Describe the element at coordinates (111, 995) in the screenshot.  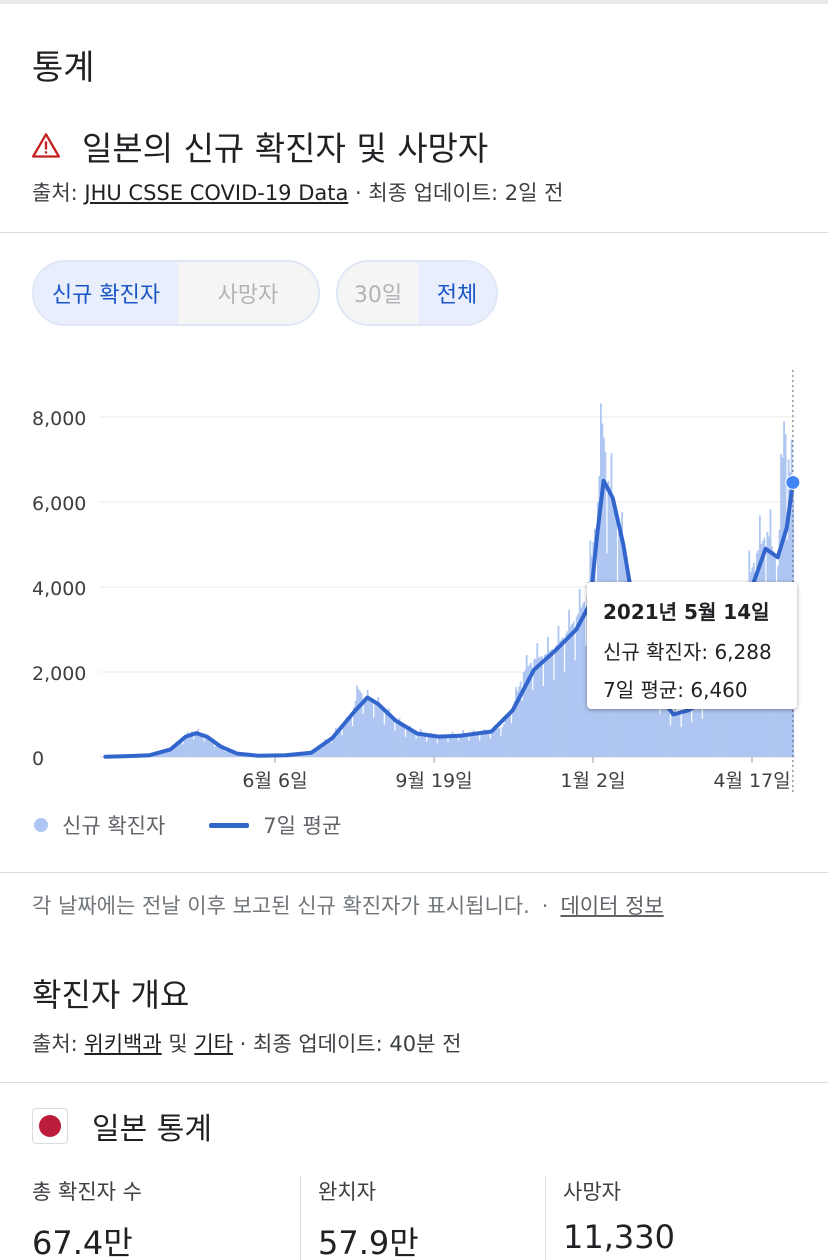
I see `overview-title: 확진자 개요` at that location.